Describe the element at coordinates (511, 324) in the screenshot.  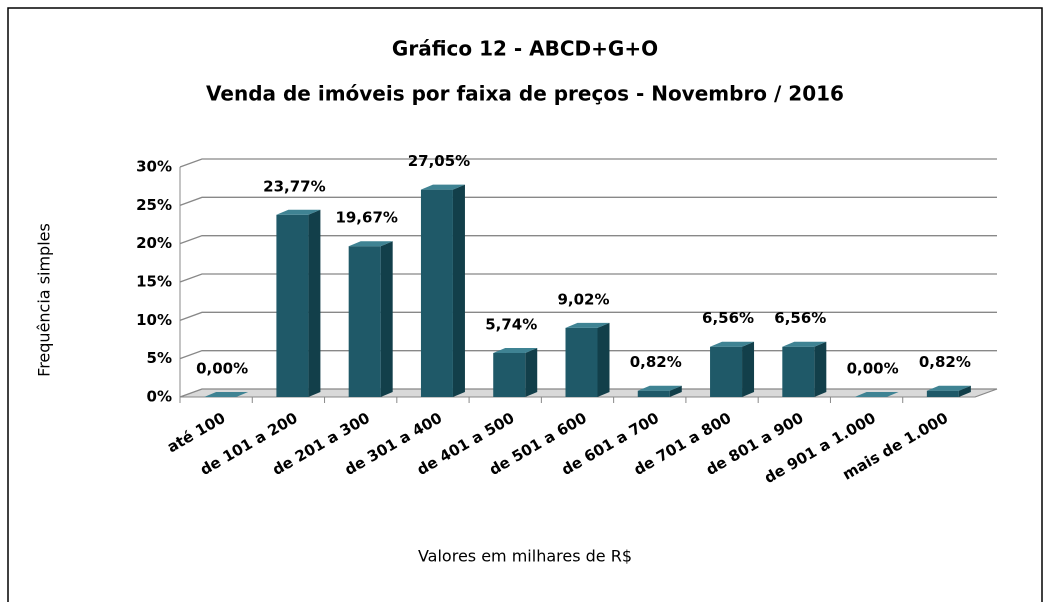
I see `value-label: 5,74%` at that location.